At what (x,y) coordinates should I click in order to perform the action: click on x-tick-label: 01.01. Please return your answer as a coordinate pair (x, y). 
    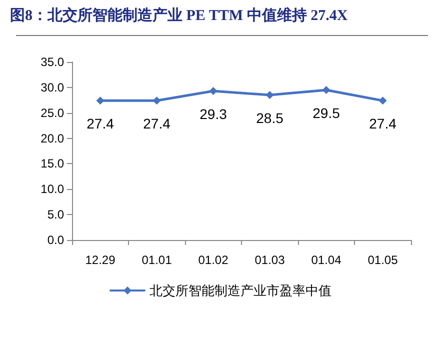
    Looking at the image, I should click on (157, 260).